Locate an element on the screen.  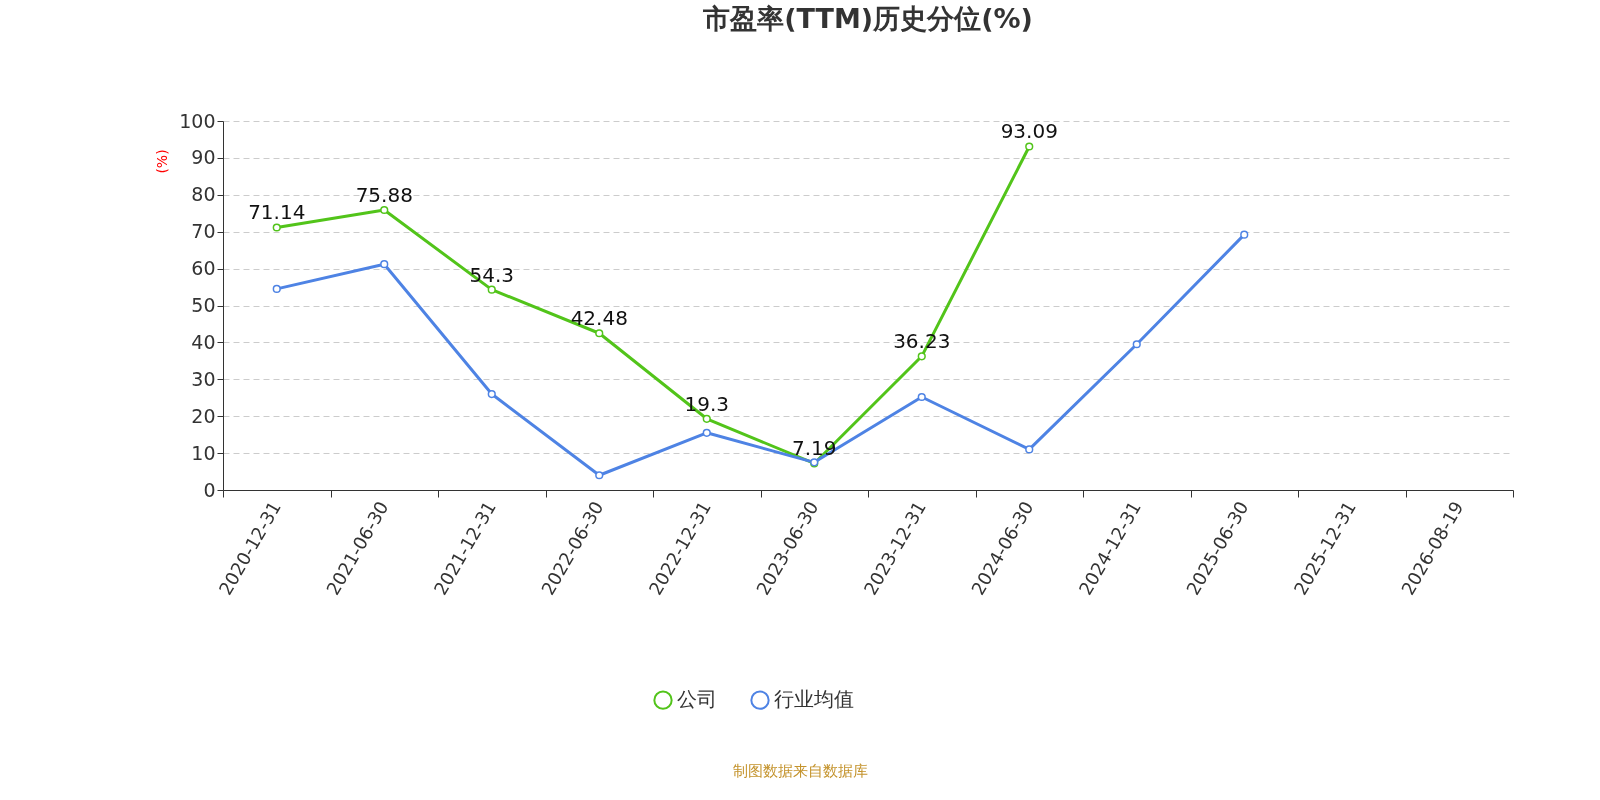
y-tick-label: 40 is located at coordinates (203, 341).